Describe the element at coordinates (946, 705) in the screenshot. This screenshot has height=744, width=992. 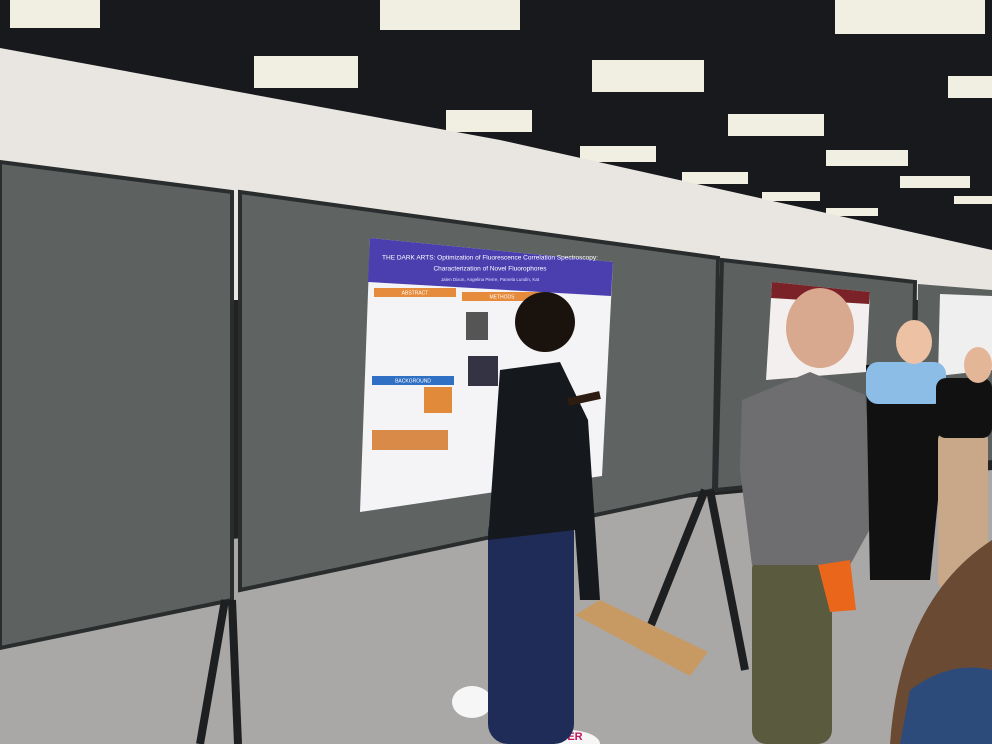
I see `foreground-shirt` at that location.